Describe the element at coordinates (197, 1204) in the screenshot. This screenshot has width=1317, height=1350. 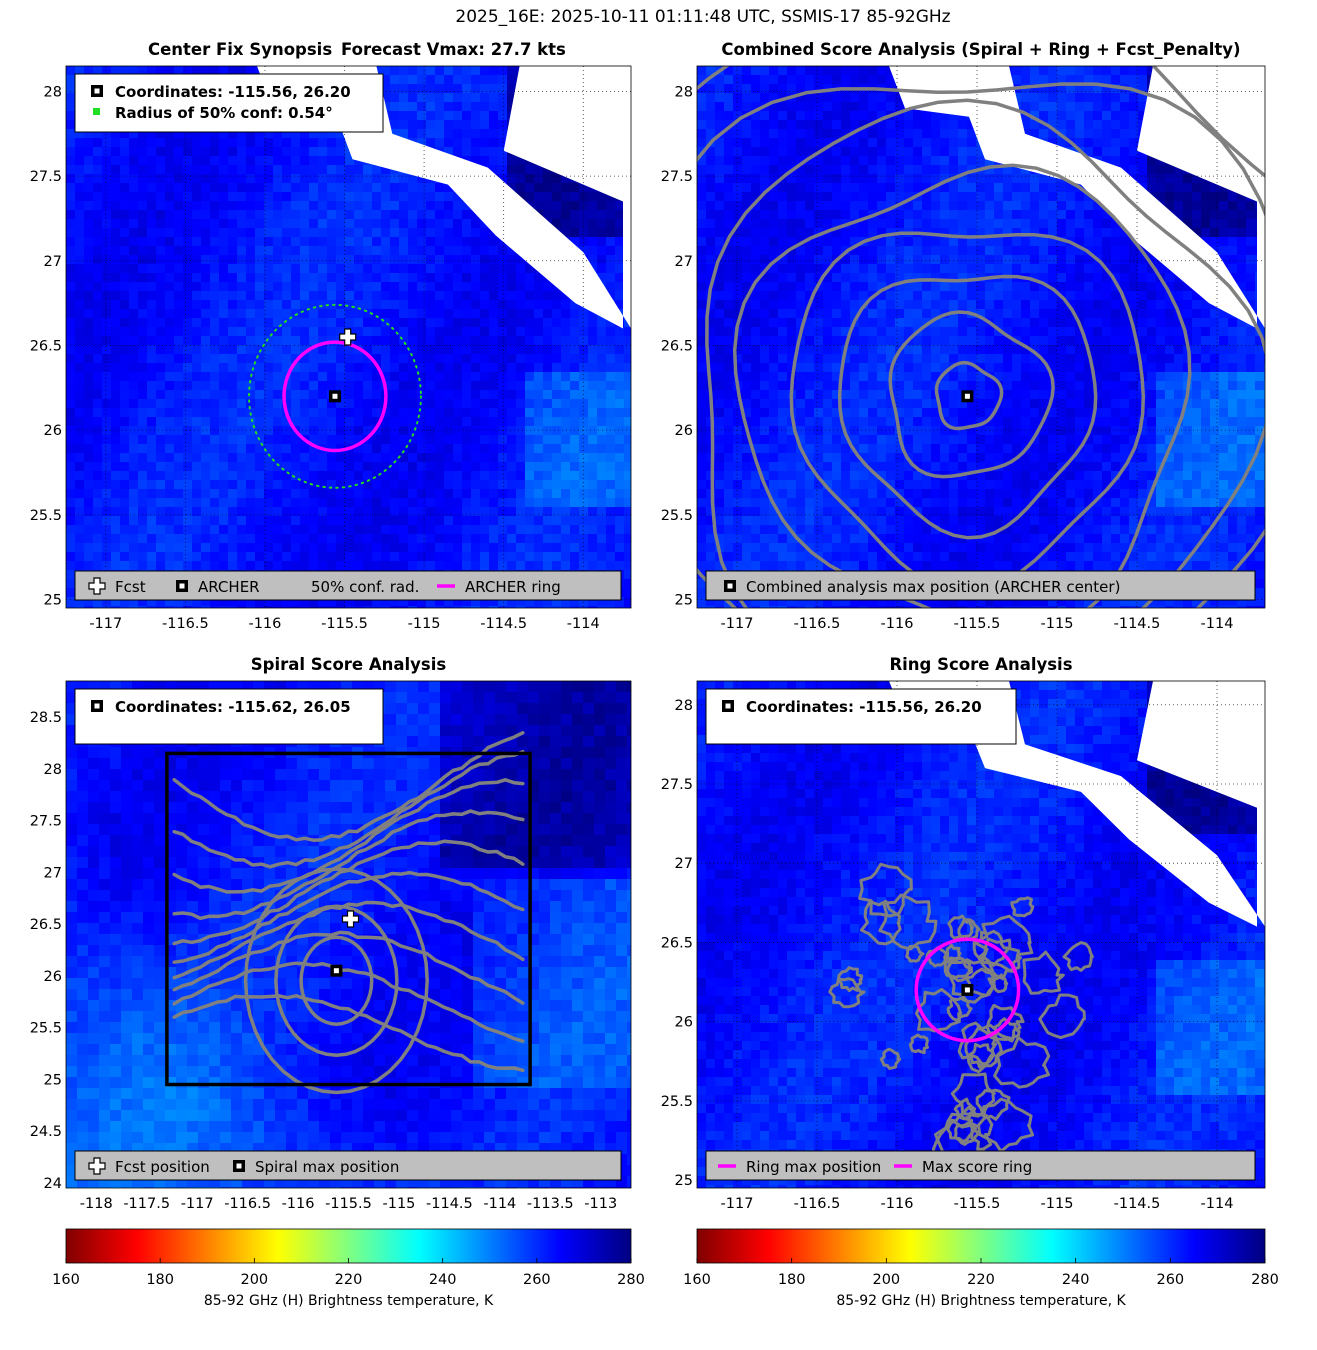
I see `x-tick-label: -117` at that location.